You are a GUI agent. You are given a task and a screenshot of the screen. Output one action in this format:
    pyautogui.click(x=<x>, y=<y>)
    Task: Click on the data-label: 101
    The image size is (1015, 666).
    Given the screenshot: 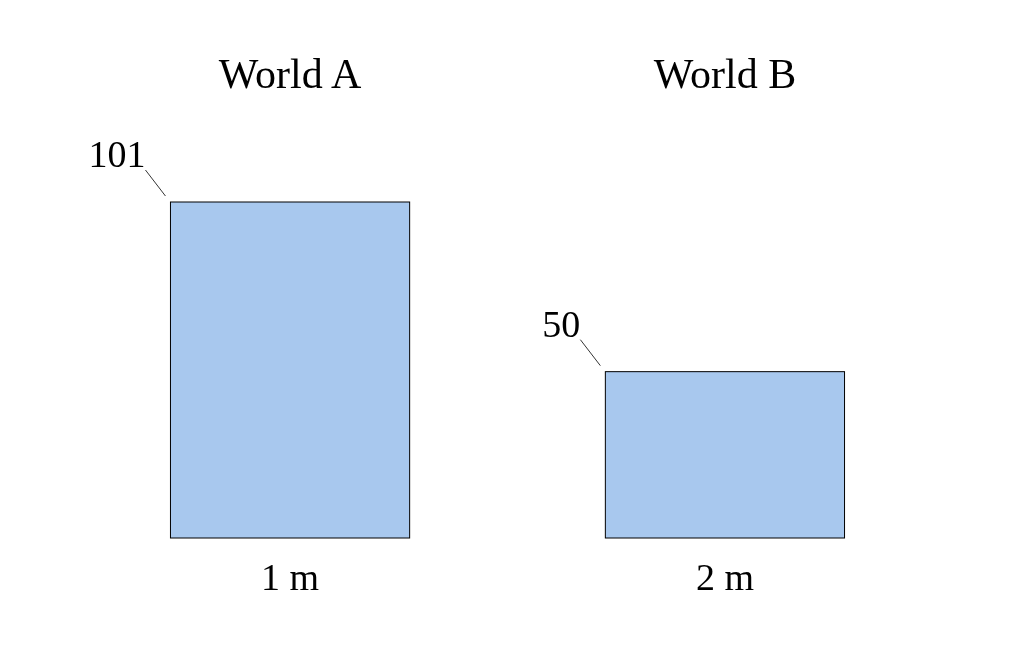 What is the action you would take?
    pyautogui.click(x=117, y=154)
    